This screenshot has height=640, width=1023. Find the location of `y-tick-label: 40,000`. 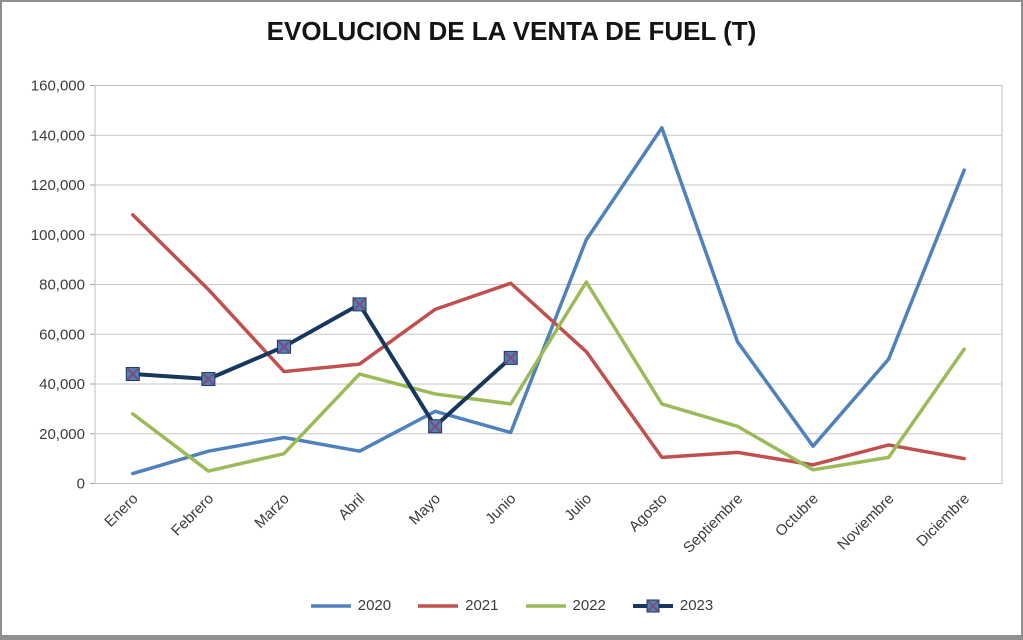

y-tick-label: 40,000 is located at coordinates (62, 384).